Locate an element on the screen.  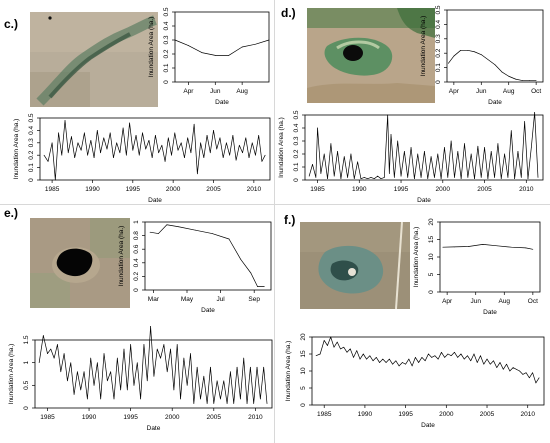
x-tick-label: May is located at coordinates (187, 299).